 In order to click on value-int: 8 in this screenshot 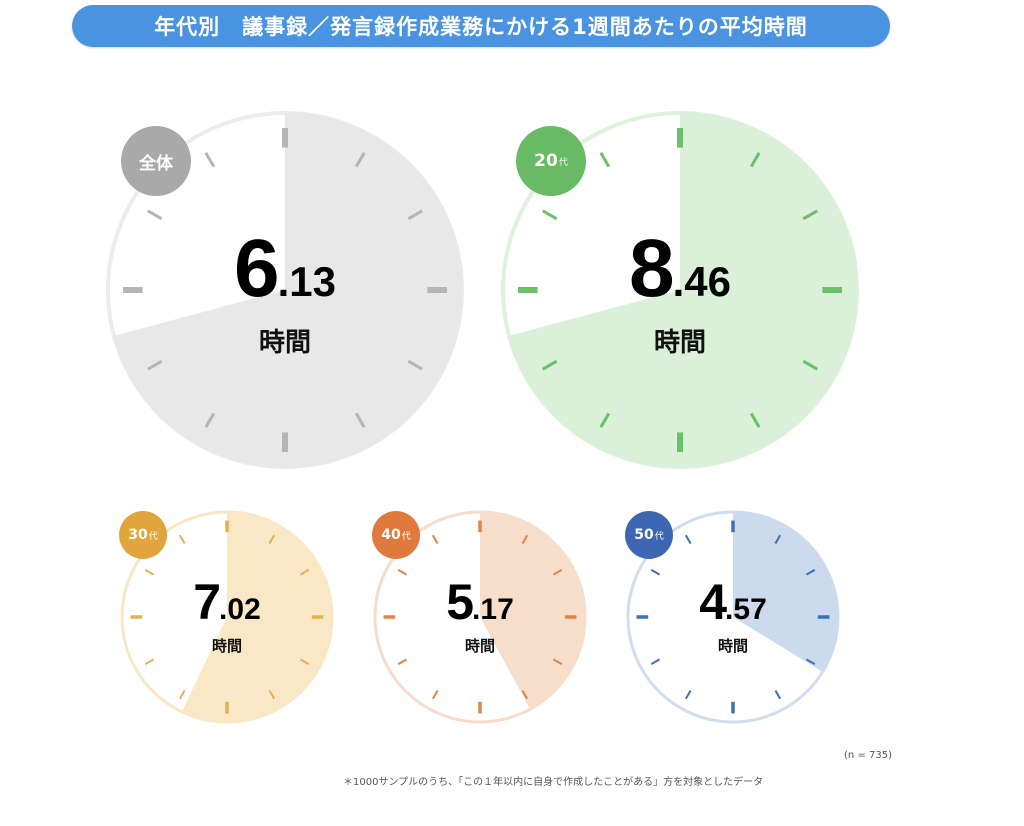, I will do `click(652, 268)`.